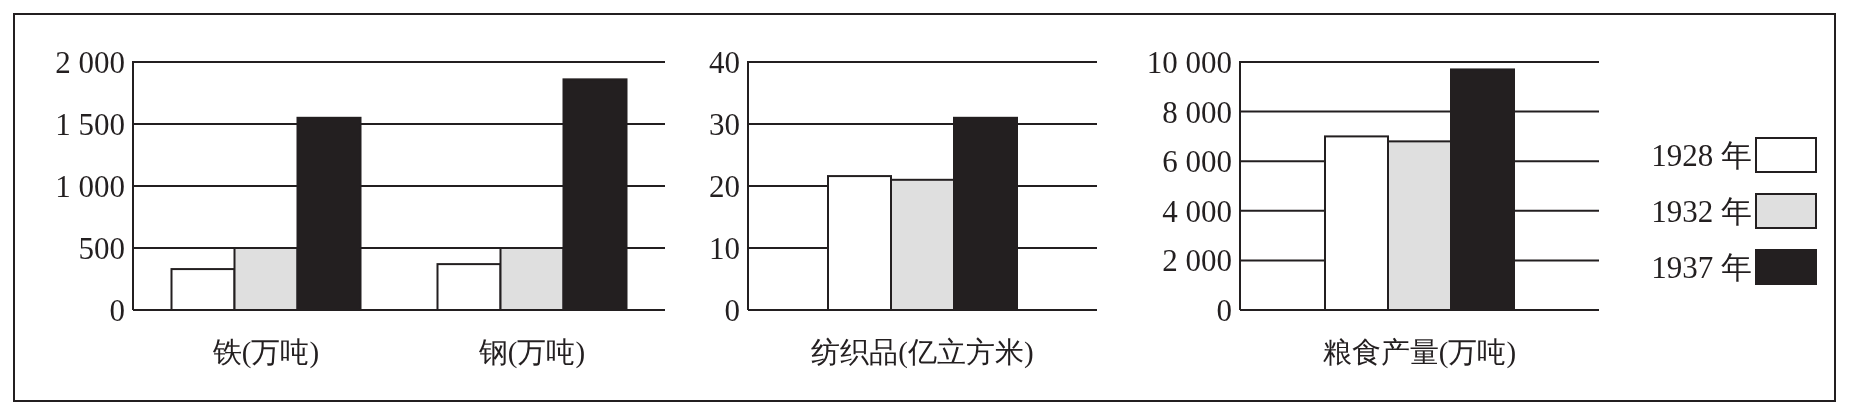  Describe the element at coordinates (1197, 162) in the screenshot. I see `y-tick-label: 6 000` at that location.